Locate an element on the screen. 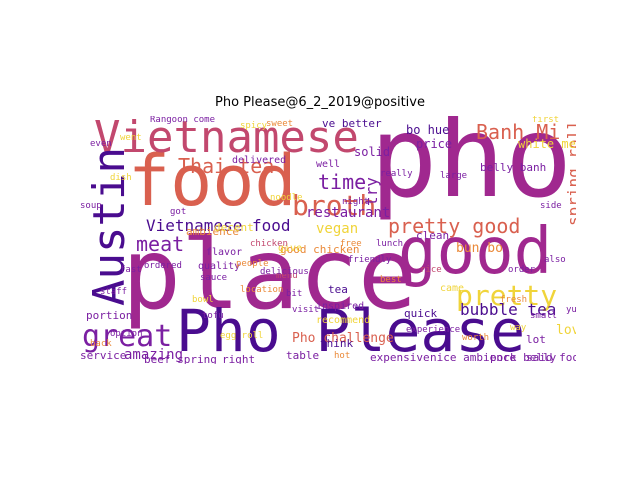 This screenshot has height=480, width=640. cloud-word: staff is located at coordinates (114, 292).